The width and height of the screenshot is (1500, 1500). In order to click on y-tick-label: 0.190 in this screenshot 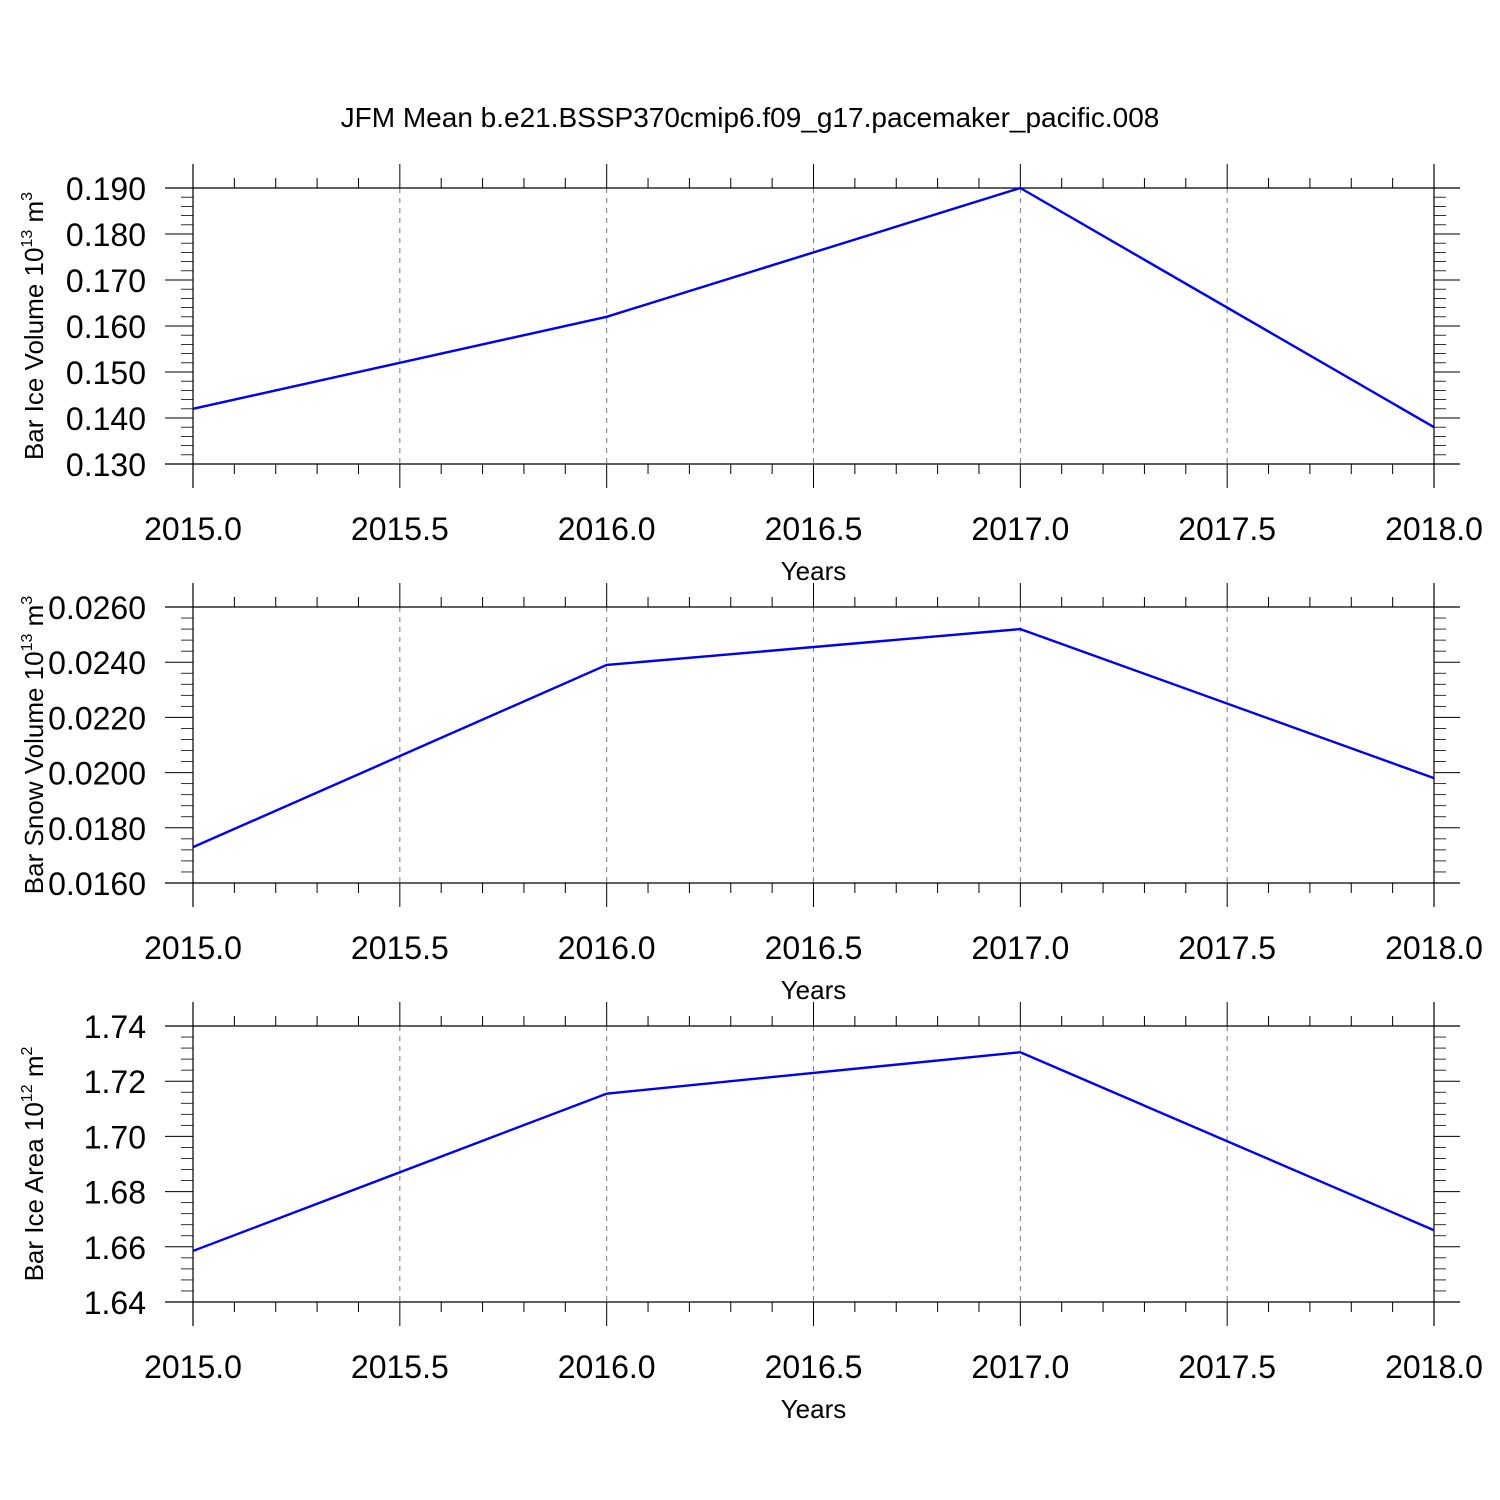, I will do `click(106, 189)`.